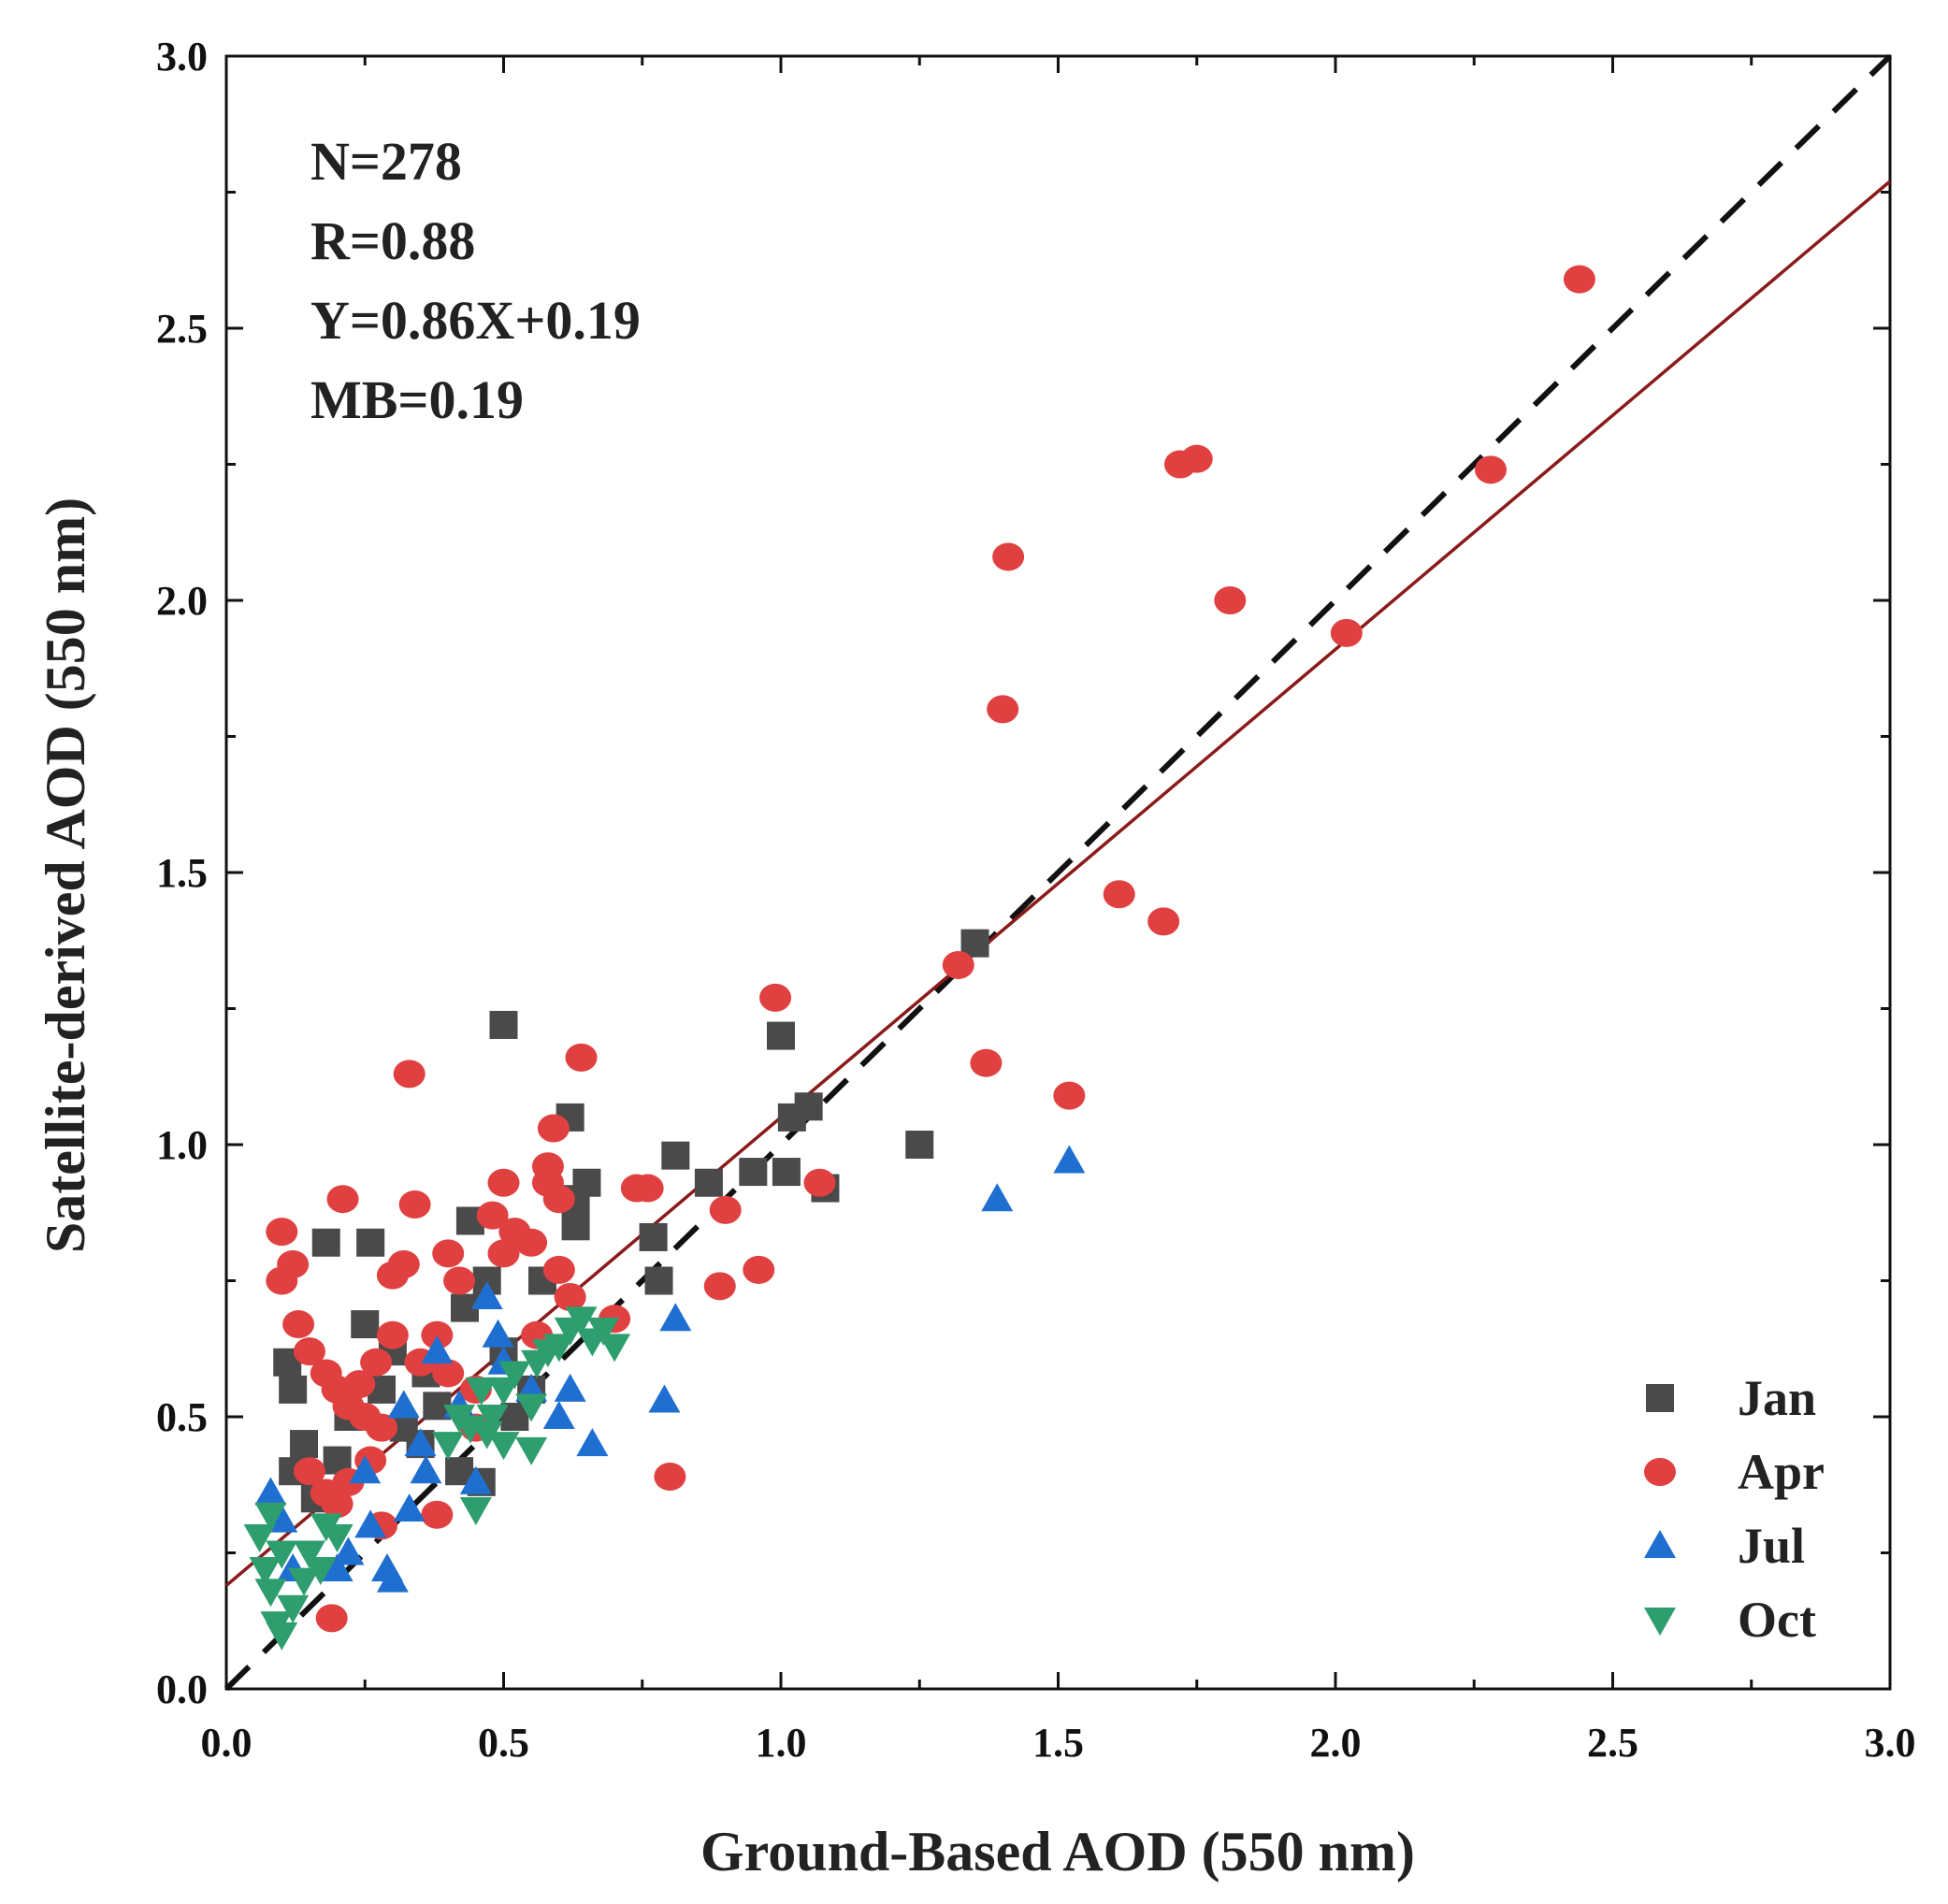 This screenshot has height=1904, width=1948. Describe the element at coordinates (1057, 1851) in the screenshot. I see `x-axis-title: Ground-Based AOD (550 nm)` at that location.